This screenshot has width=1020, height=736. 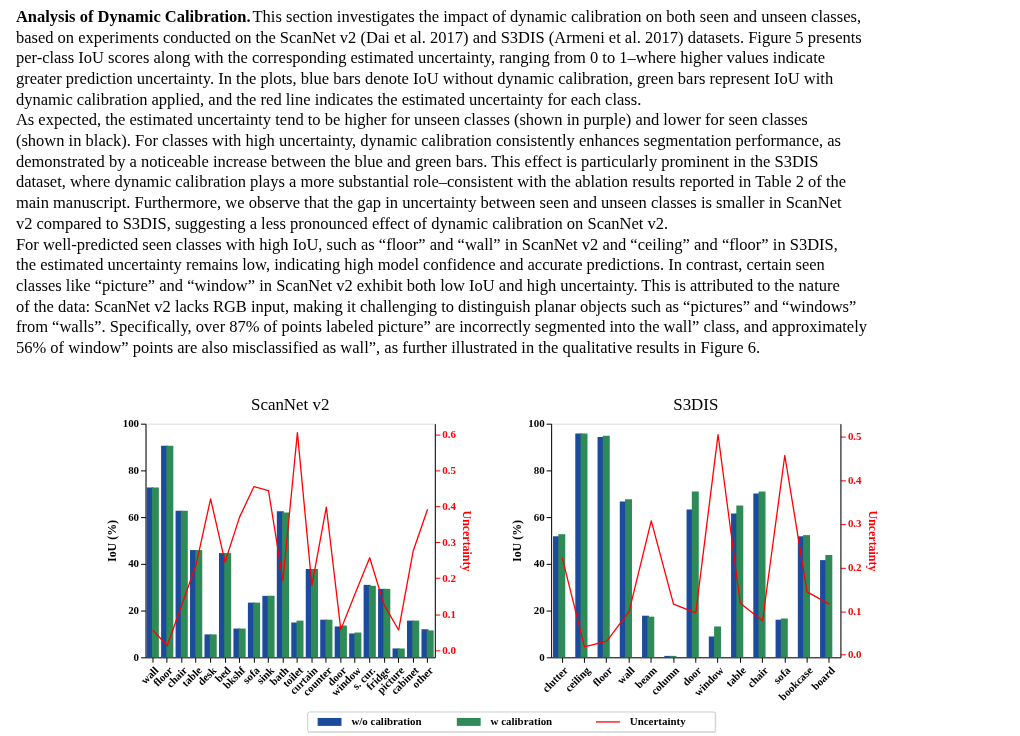 I want to click on text: classes like “picture” and “window” in ScanNet v2 exhibit both low IoU and high uncertainty. This is attributed to the nature, so click(x=427, y=285).